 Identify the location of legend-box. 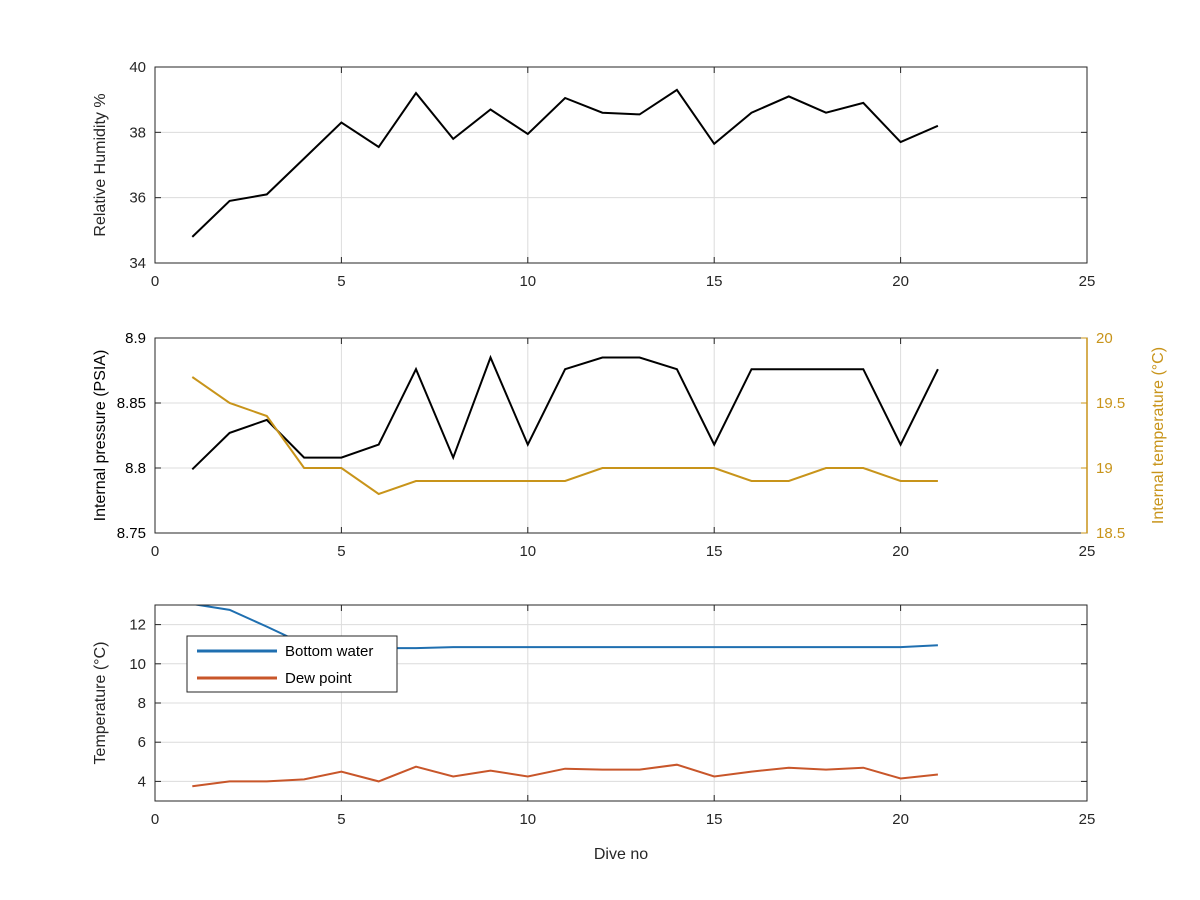
(292, 664).